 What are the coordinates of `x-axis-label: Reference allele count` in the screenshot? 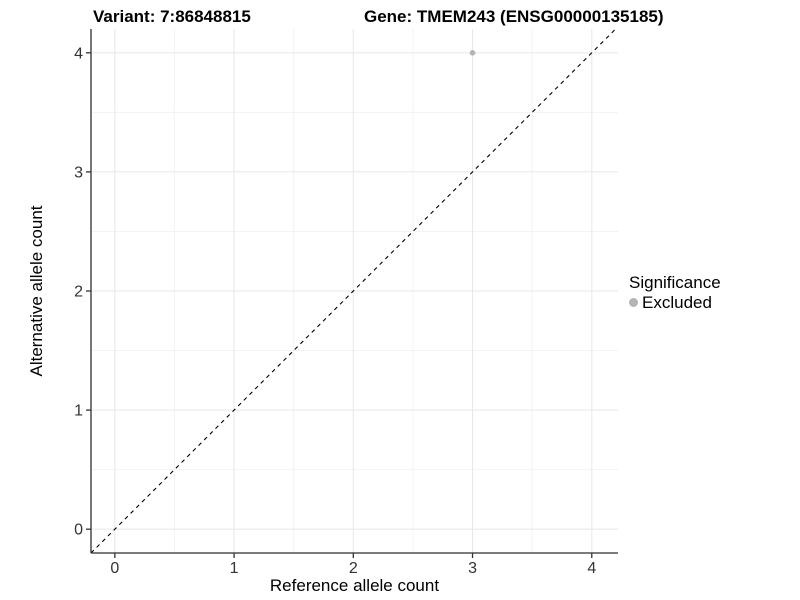 It's located at (354, 585).